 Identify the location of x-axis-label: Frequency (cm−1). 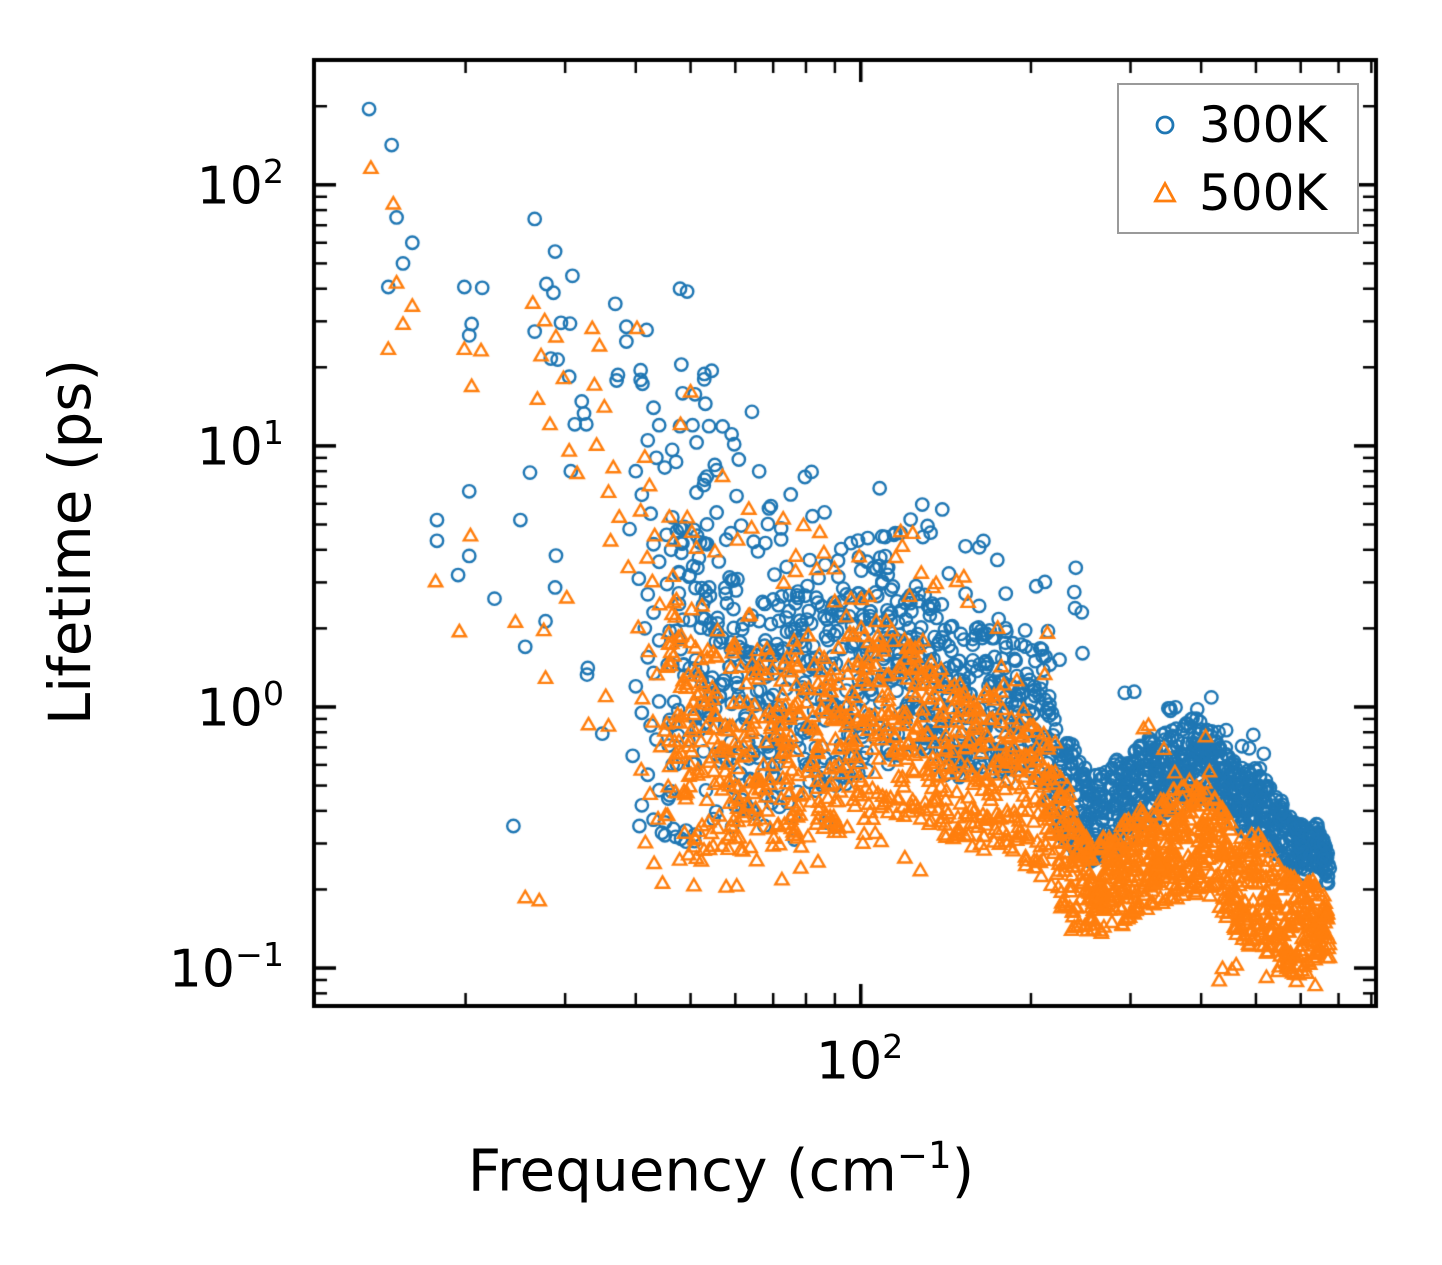
(721, 1169).